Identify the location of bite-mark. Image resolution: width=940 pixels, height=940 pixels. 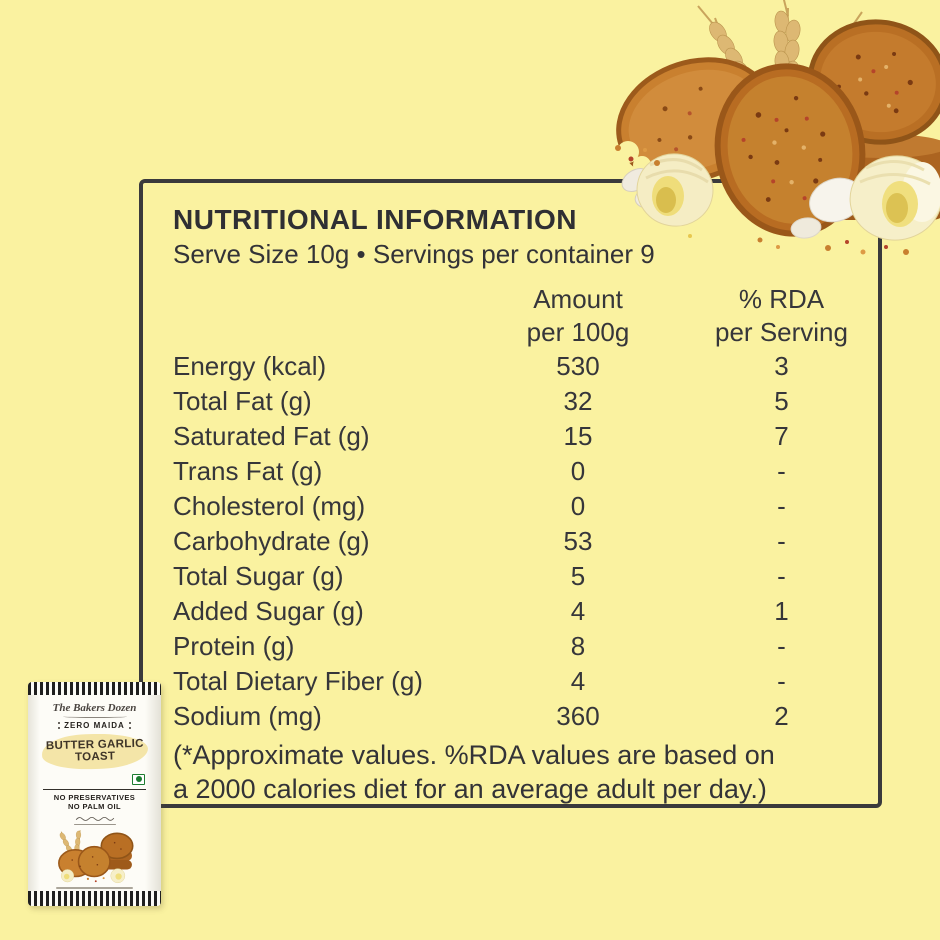
(628, 152).